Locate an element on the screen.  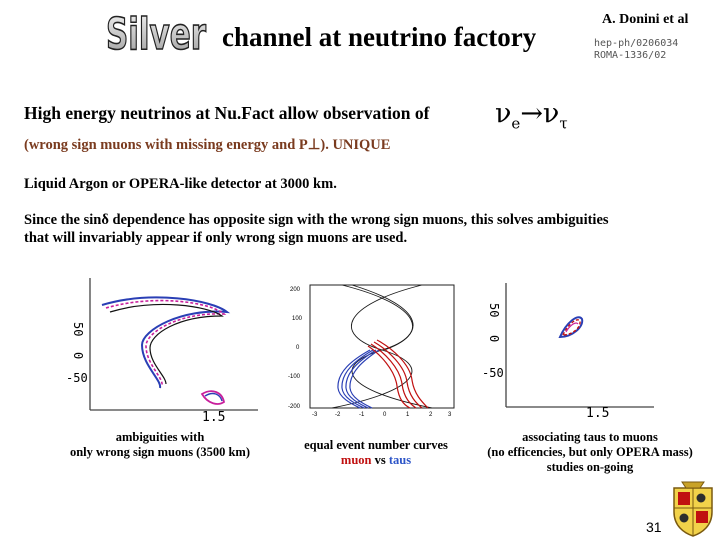
left-contour-blue is located at coordinates (166, 342).